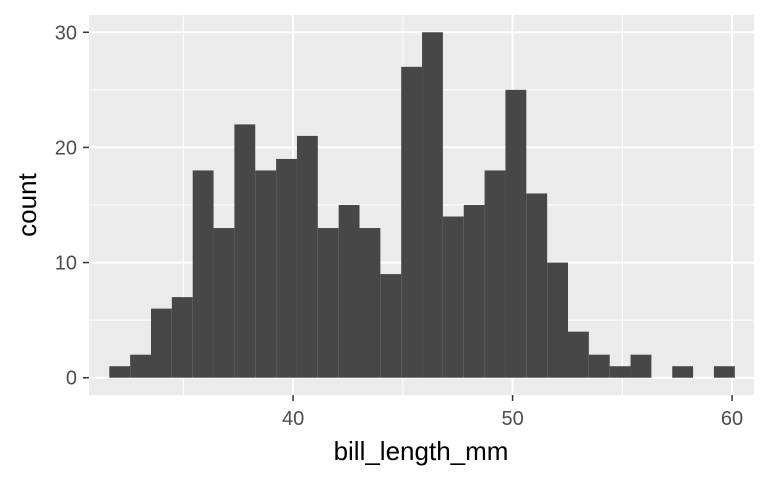  I want to click on y-tick-label: 10, so click(66, 264).